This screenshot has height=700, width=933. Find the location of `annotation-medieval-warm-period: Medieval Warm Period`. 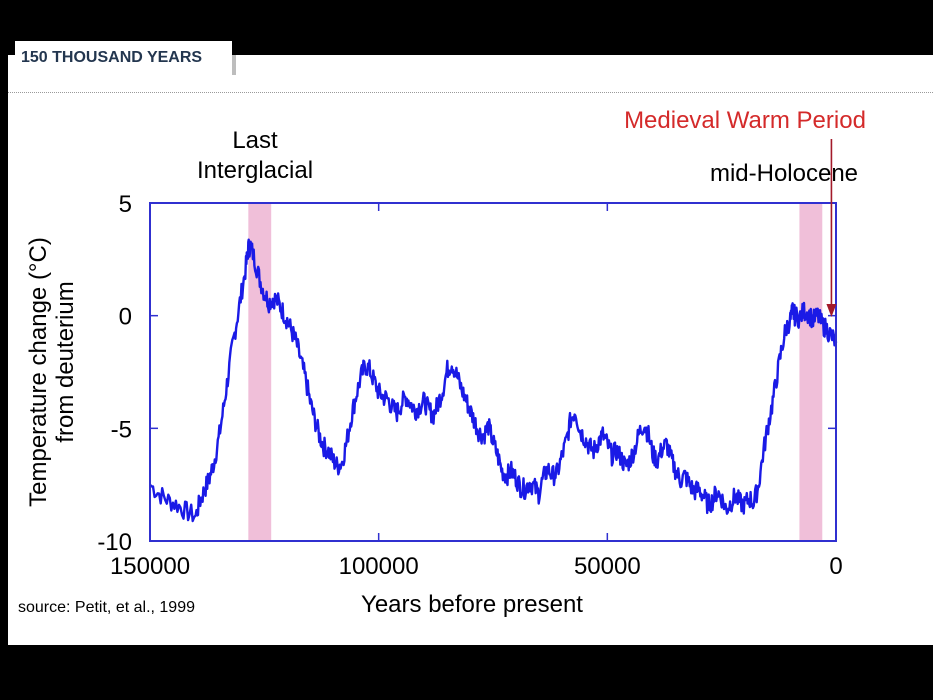

annotation-medieval-warm-period: Medieval Warm Period is located at coordinates (745, 120).